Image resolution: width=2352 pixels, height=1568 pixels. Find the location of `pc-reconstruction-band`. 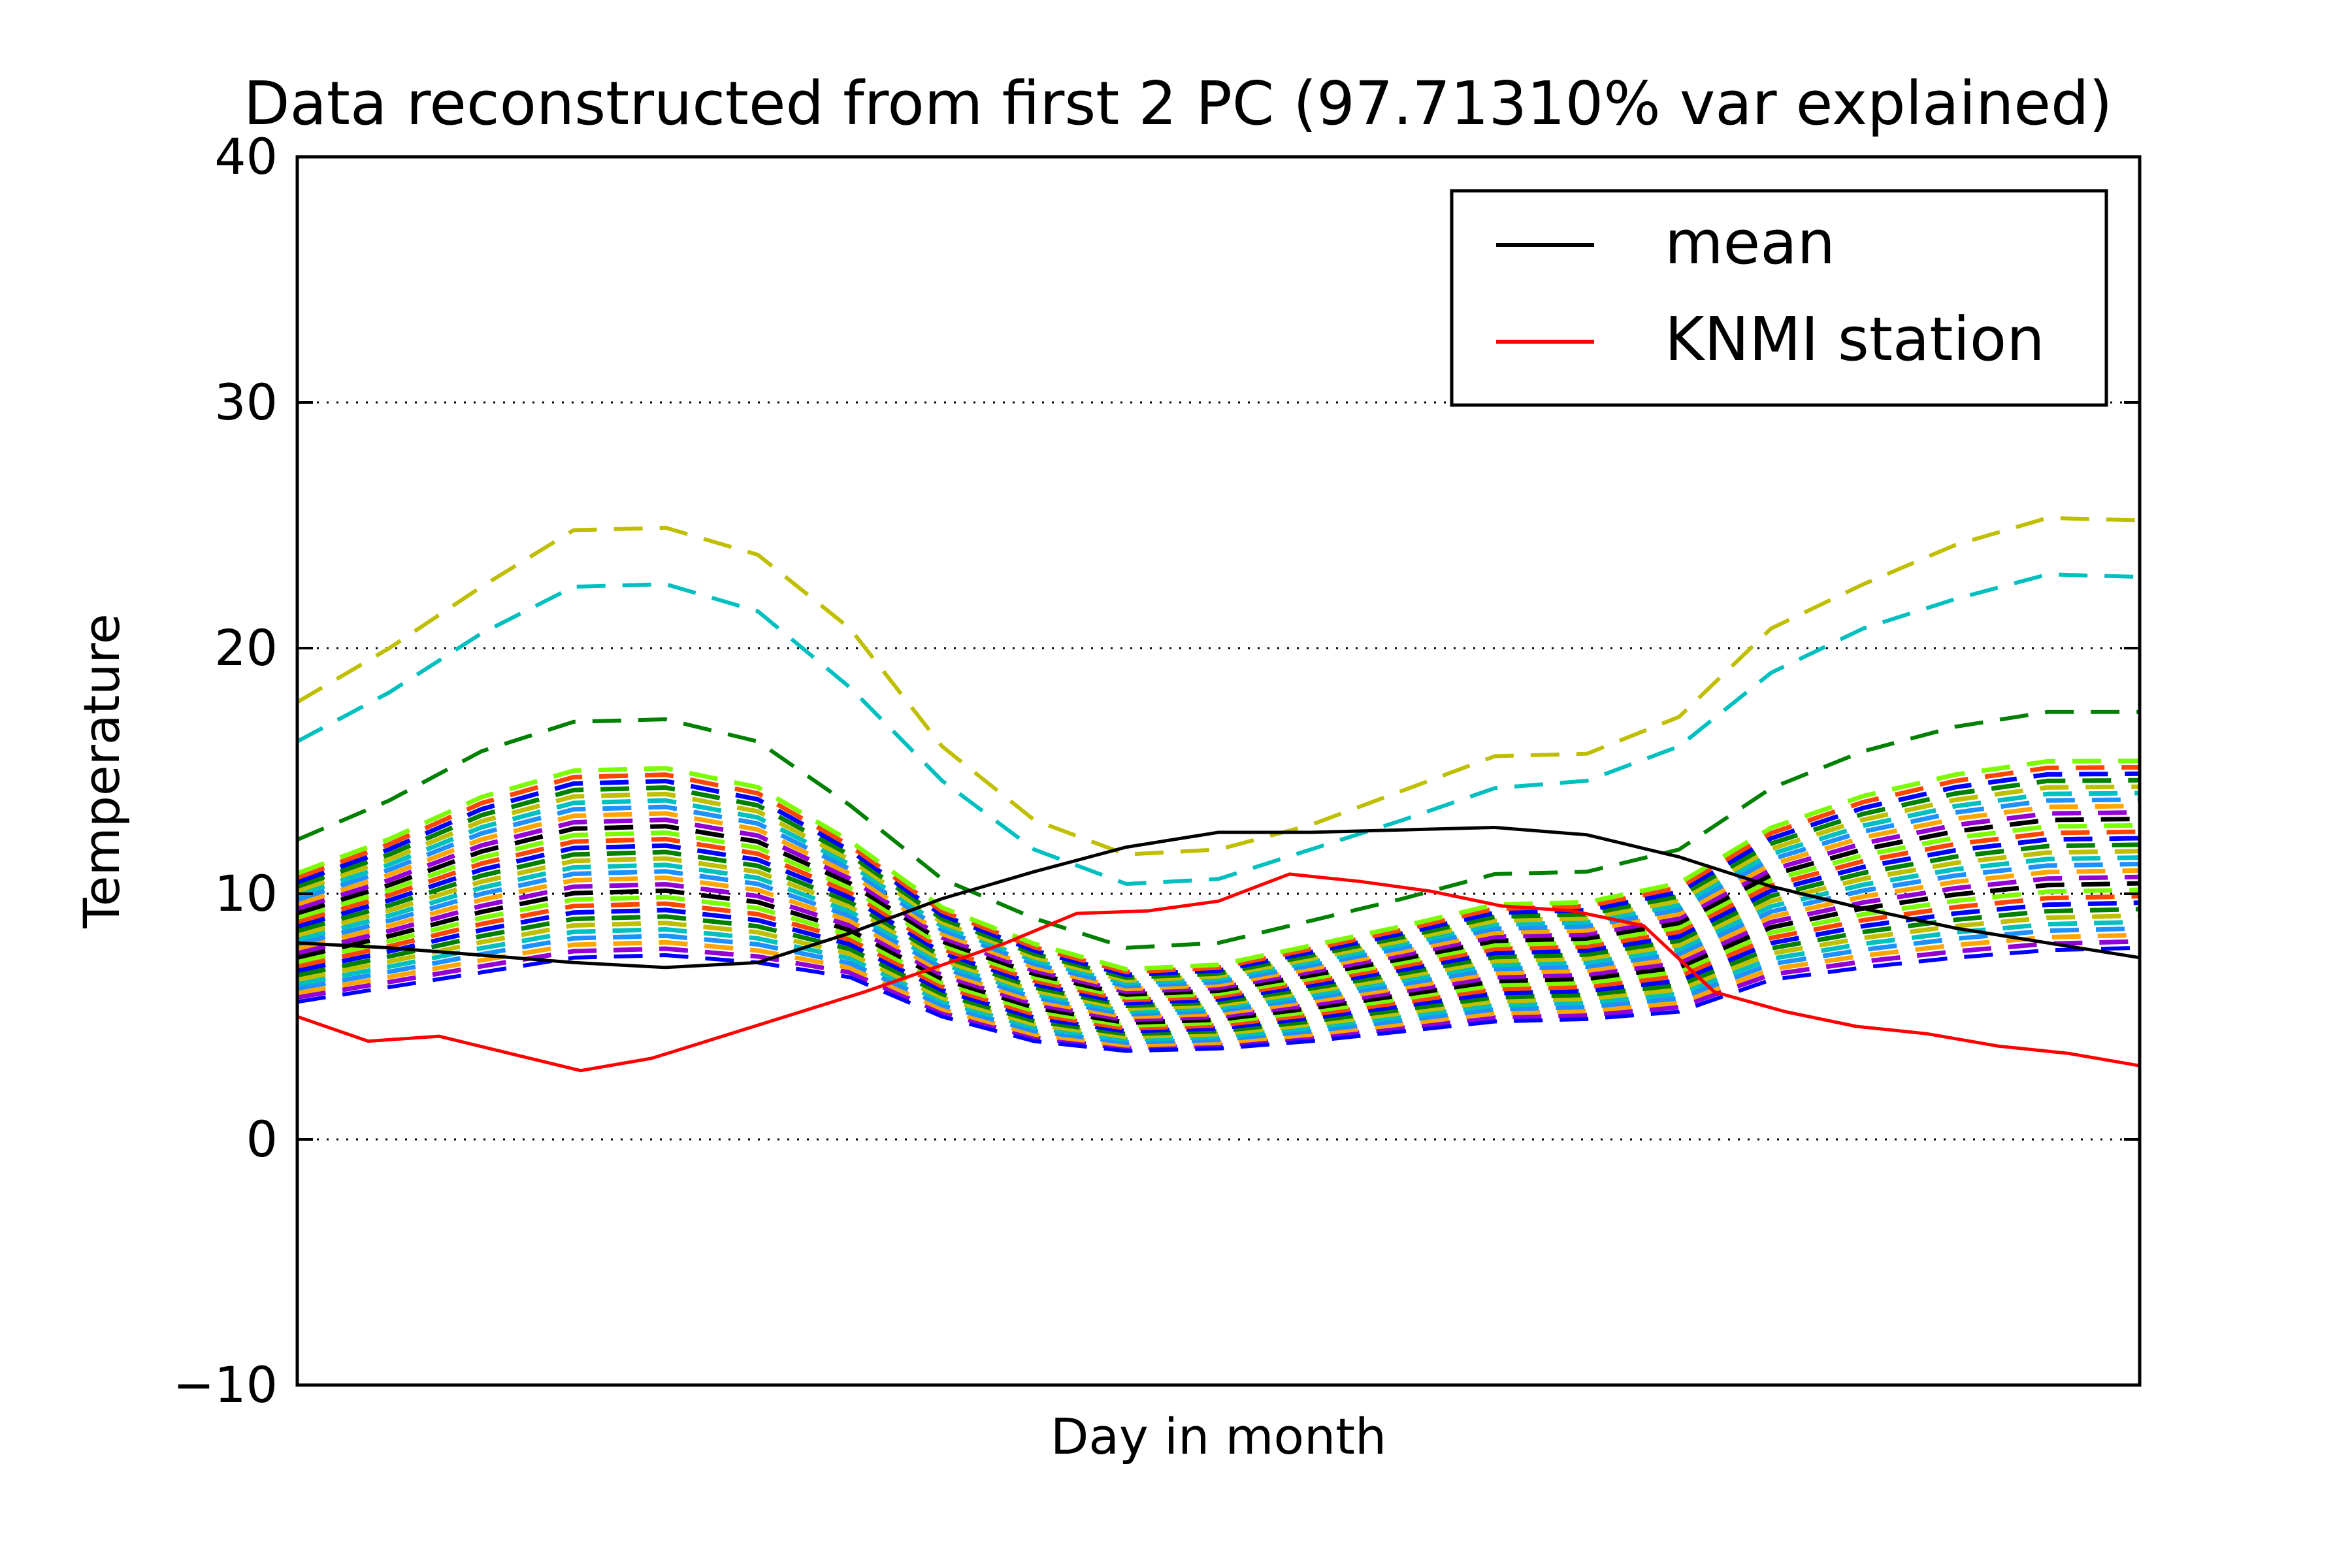

pc-reconstruction-band is located at coordinates (1218, 905).